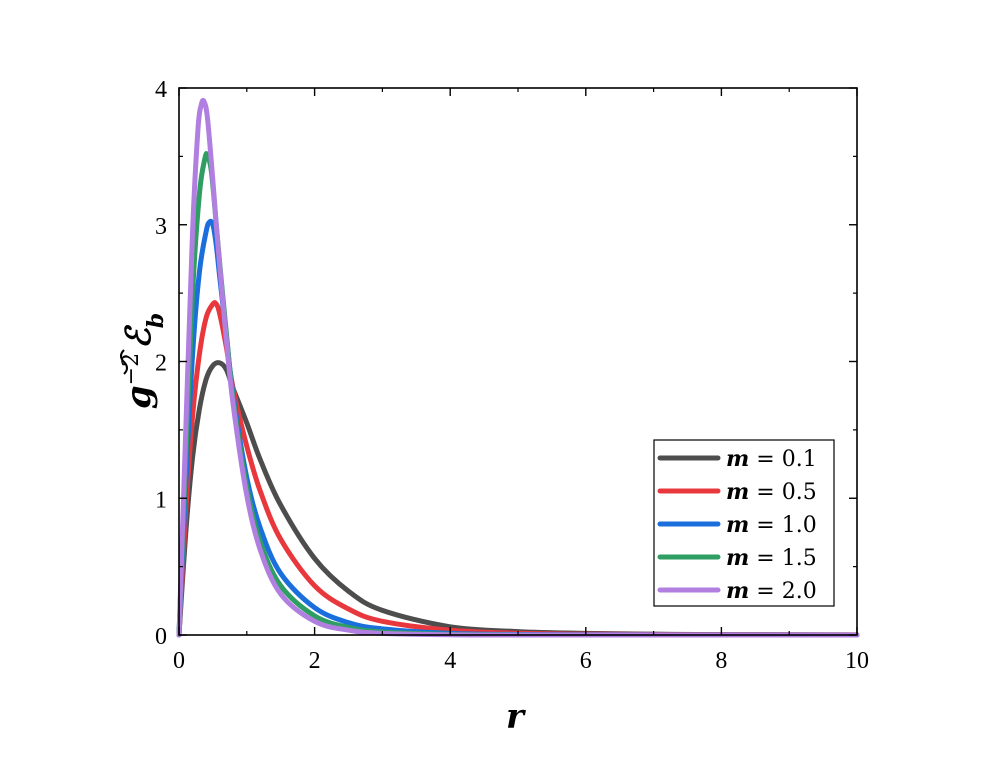  Describe the element at coordinates (161, 637) in the screenshot. I see `y-tick-label: 0` at that location.